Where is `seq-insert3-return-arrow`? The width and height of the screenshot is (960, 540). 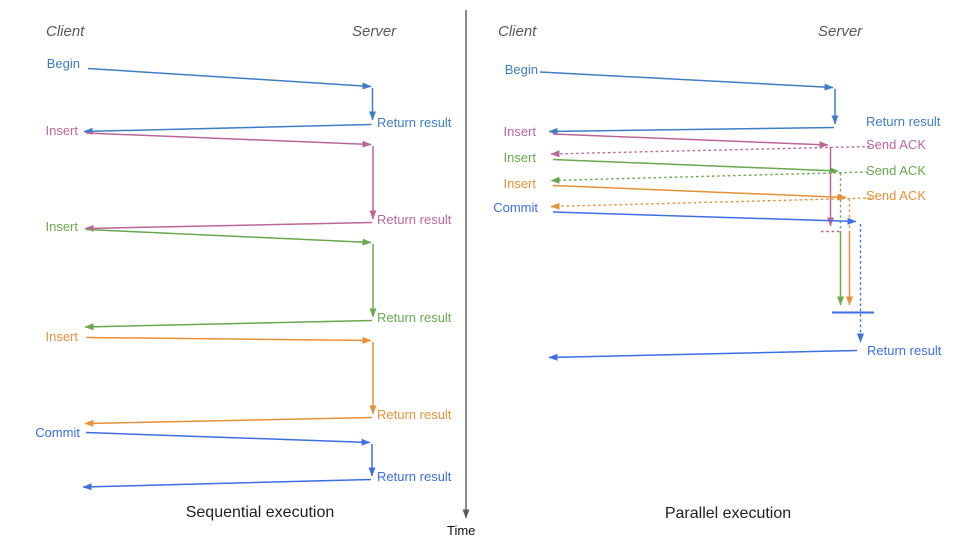
seq-insert3-return-arrow is located at coordinates (228, 421).